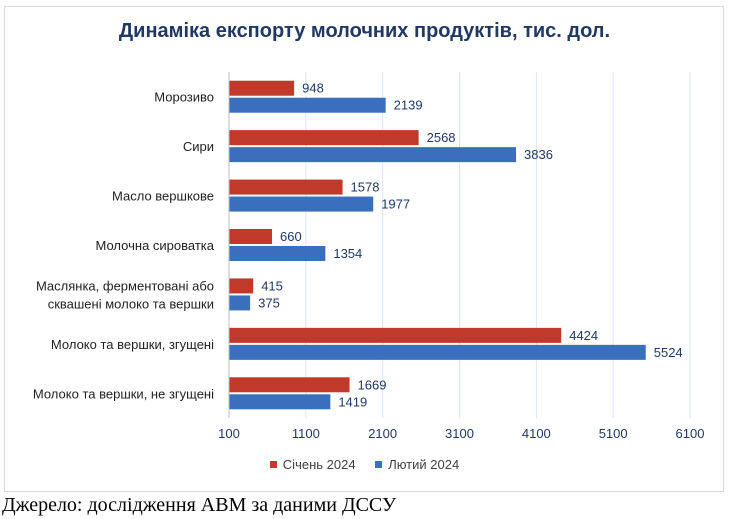  I want to click on data-label: 4424, so click(583, 335).